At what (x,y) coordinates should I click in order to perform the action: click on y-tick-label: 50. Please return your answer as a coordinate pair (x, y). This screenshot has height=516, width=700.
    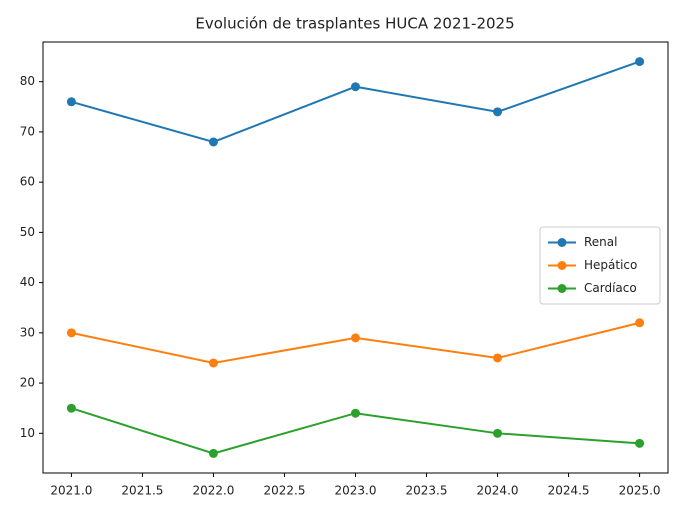
    Looking at the image, I should click on (27, 232).